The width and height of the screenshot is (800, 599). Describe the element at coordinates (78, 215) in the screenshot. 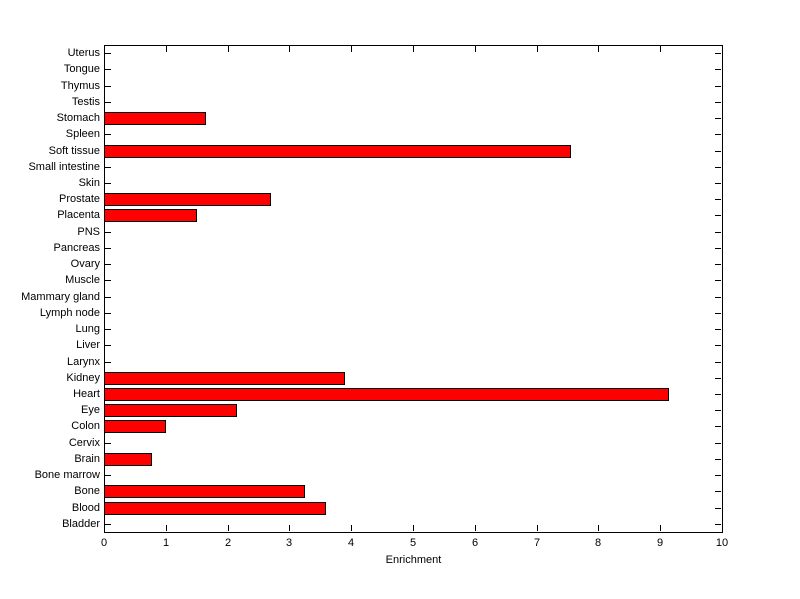

I see `y-tick-label: Placenta` at that location.